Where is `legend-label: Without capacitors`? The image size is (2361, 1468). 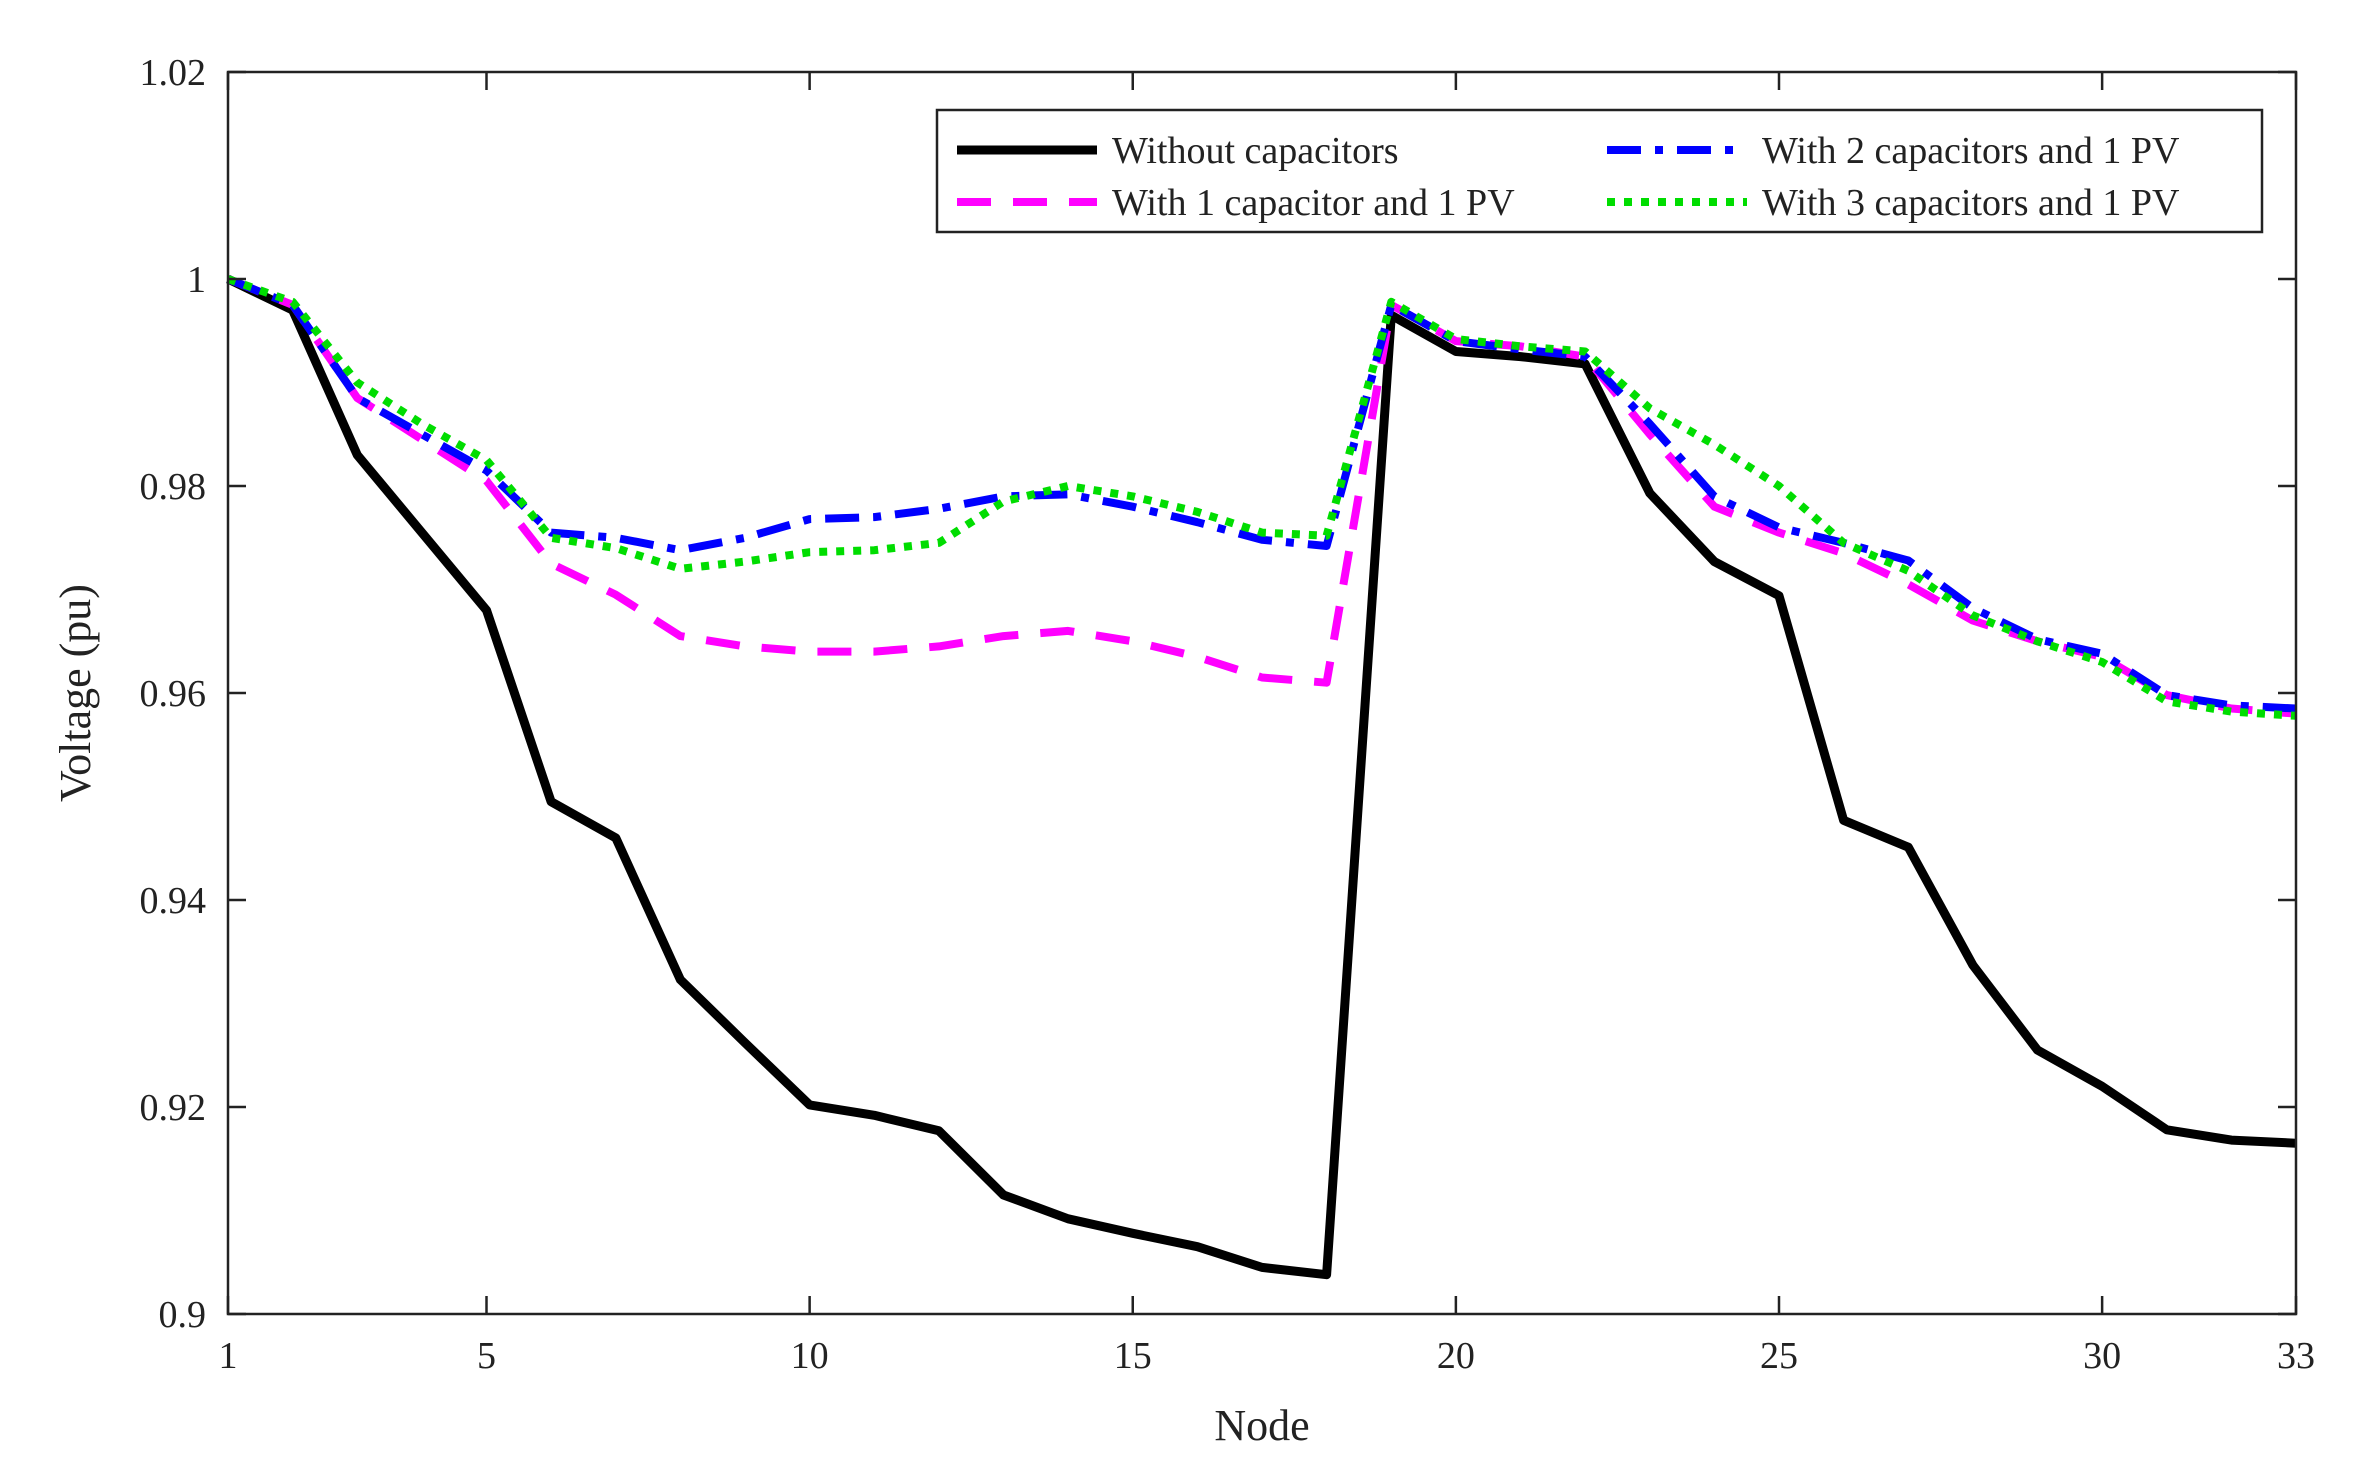 legend-label: Without capacitors is located at coordinates (1255, 151).